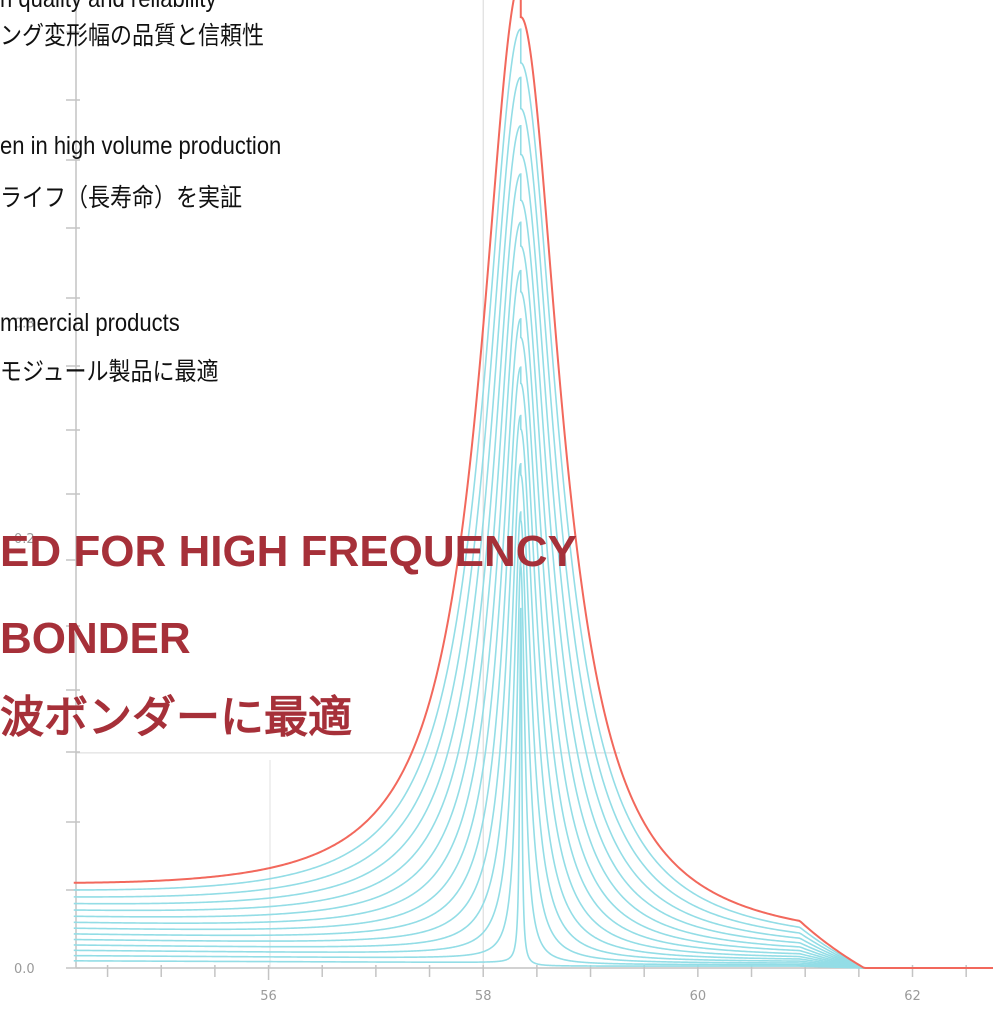 Image resolution: width=993 pixels, height=1015 pixels. Describe the element at coordinates (24, 539) in the screenshot. I see `y-tick-label-0-2: 0.2` at that location.